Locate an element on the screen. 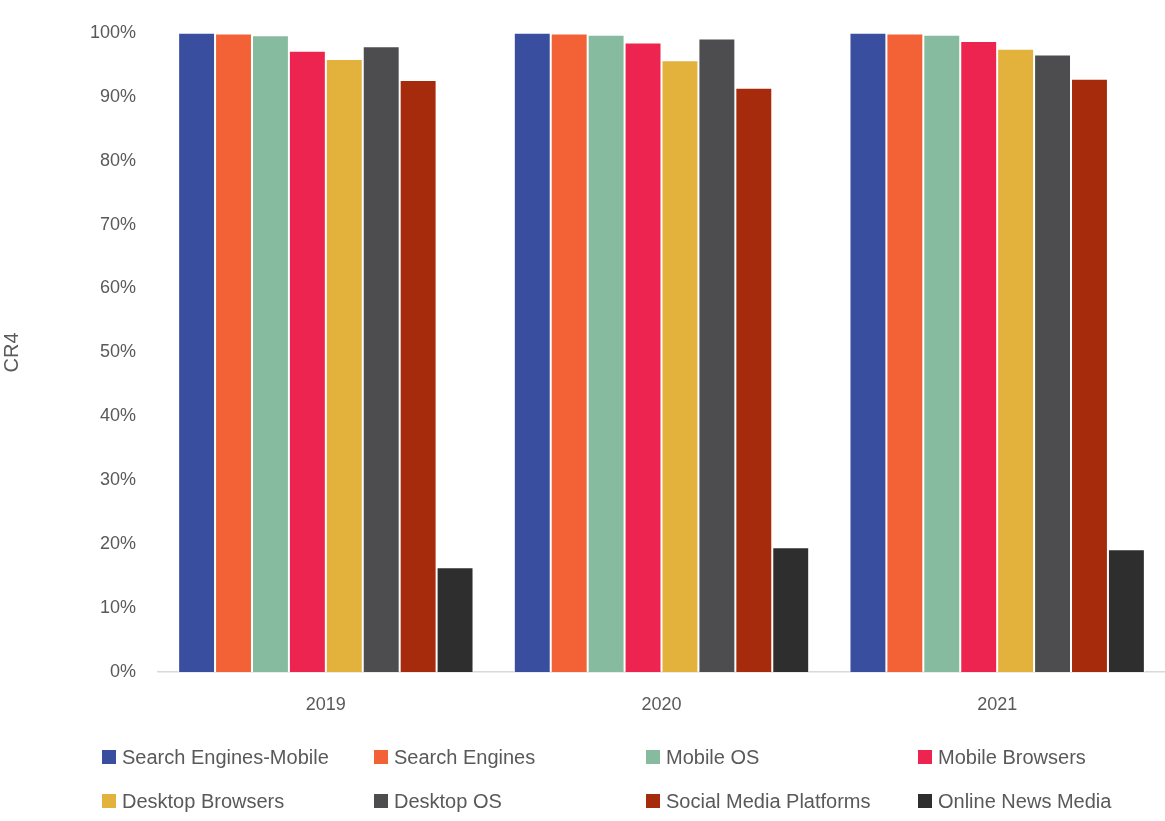 Image resolution: width=1165 pixels, height=821 pixels. legend-label: Social Media Platforms is located at coordinates (768, 801).